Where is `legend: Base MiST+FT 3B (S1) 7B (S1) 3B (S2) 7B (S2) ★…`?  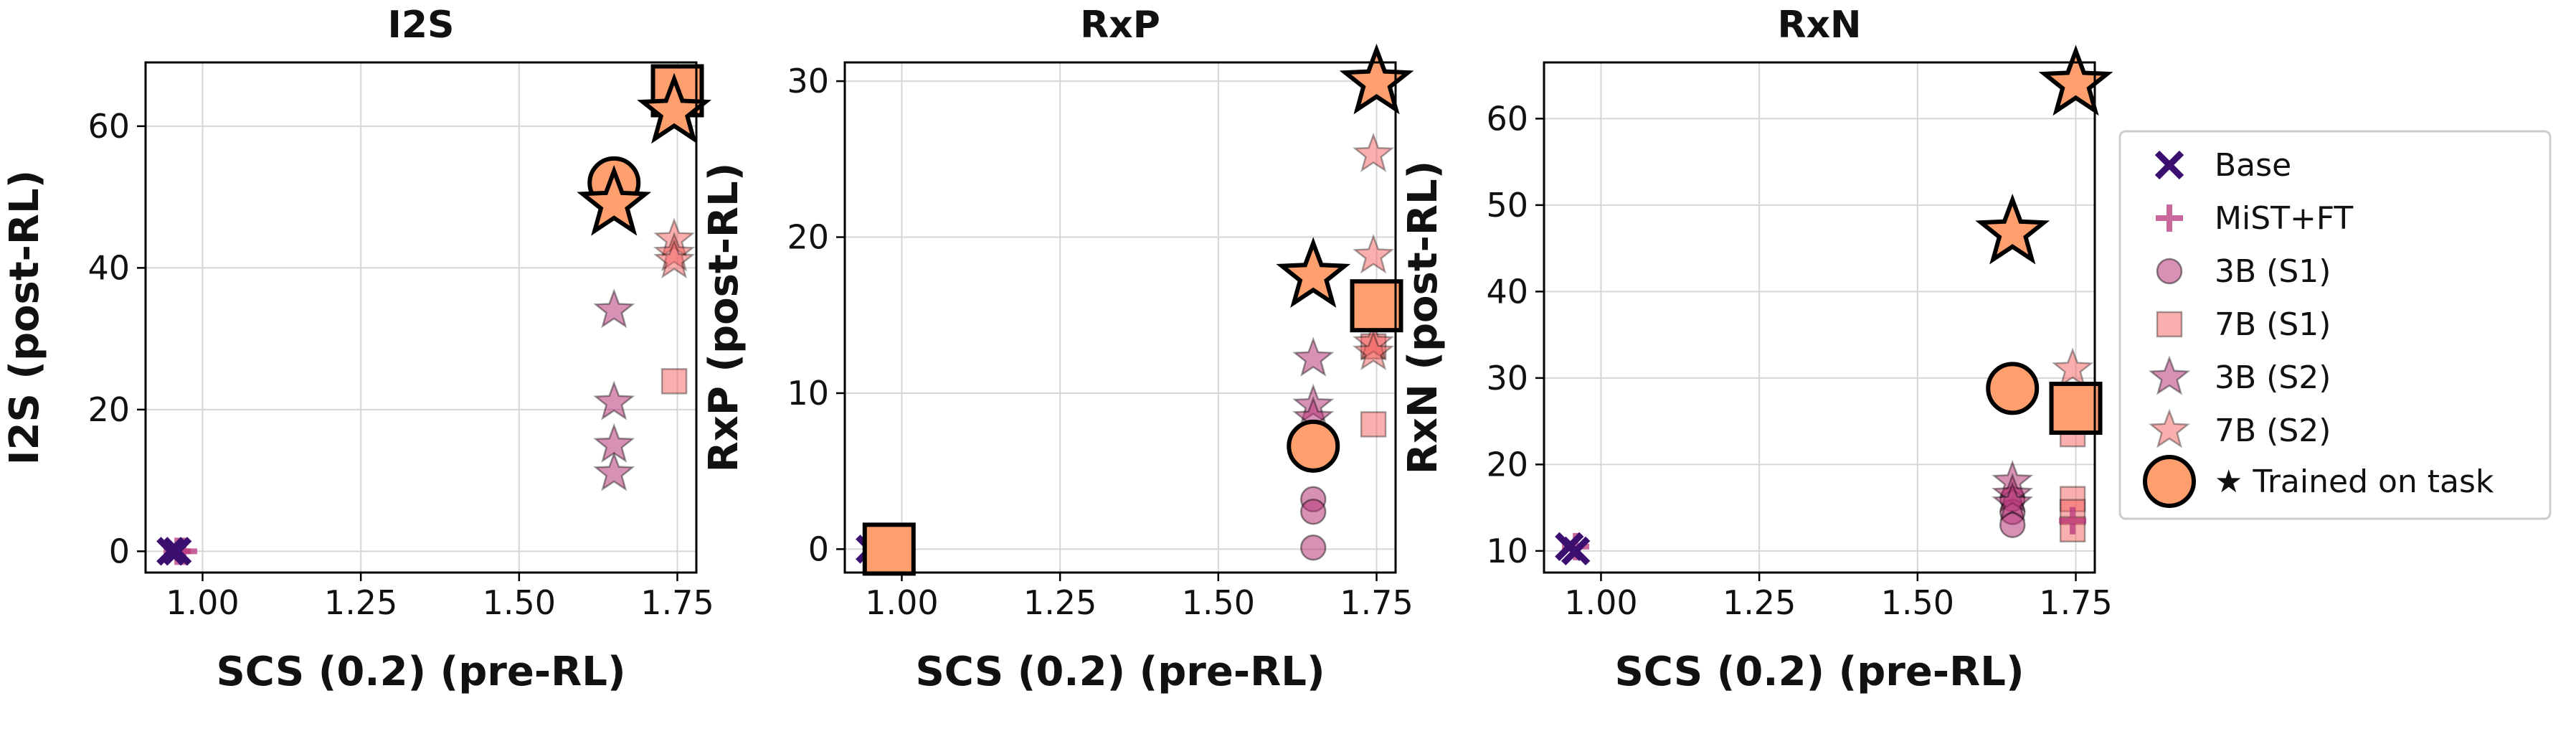 legend: Base MiST+FT 3B (S1) 7B (S1) 3B (S2) 7B (S2) ★… is located at coordinates (2335, 325).